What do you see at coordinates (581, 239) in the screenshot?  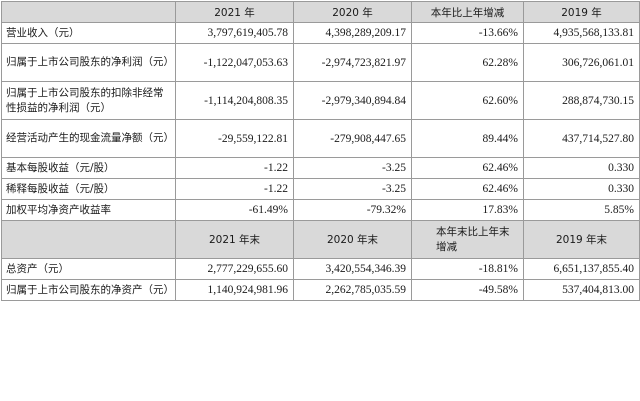 I see `header-cell-2019-end: 2019 年末` at bounding box center [581, 239].